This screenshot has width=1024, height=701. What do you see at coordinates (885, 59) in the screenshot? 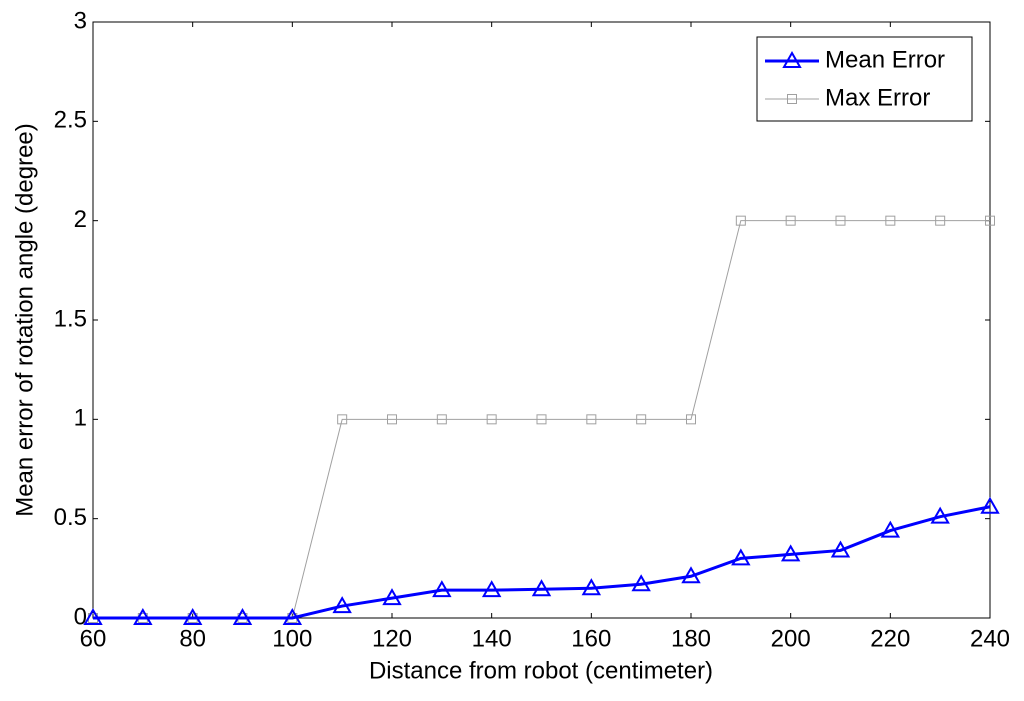
I see `legend-label: Mean Error` at bounding box center [885, 59].